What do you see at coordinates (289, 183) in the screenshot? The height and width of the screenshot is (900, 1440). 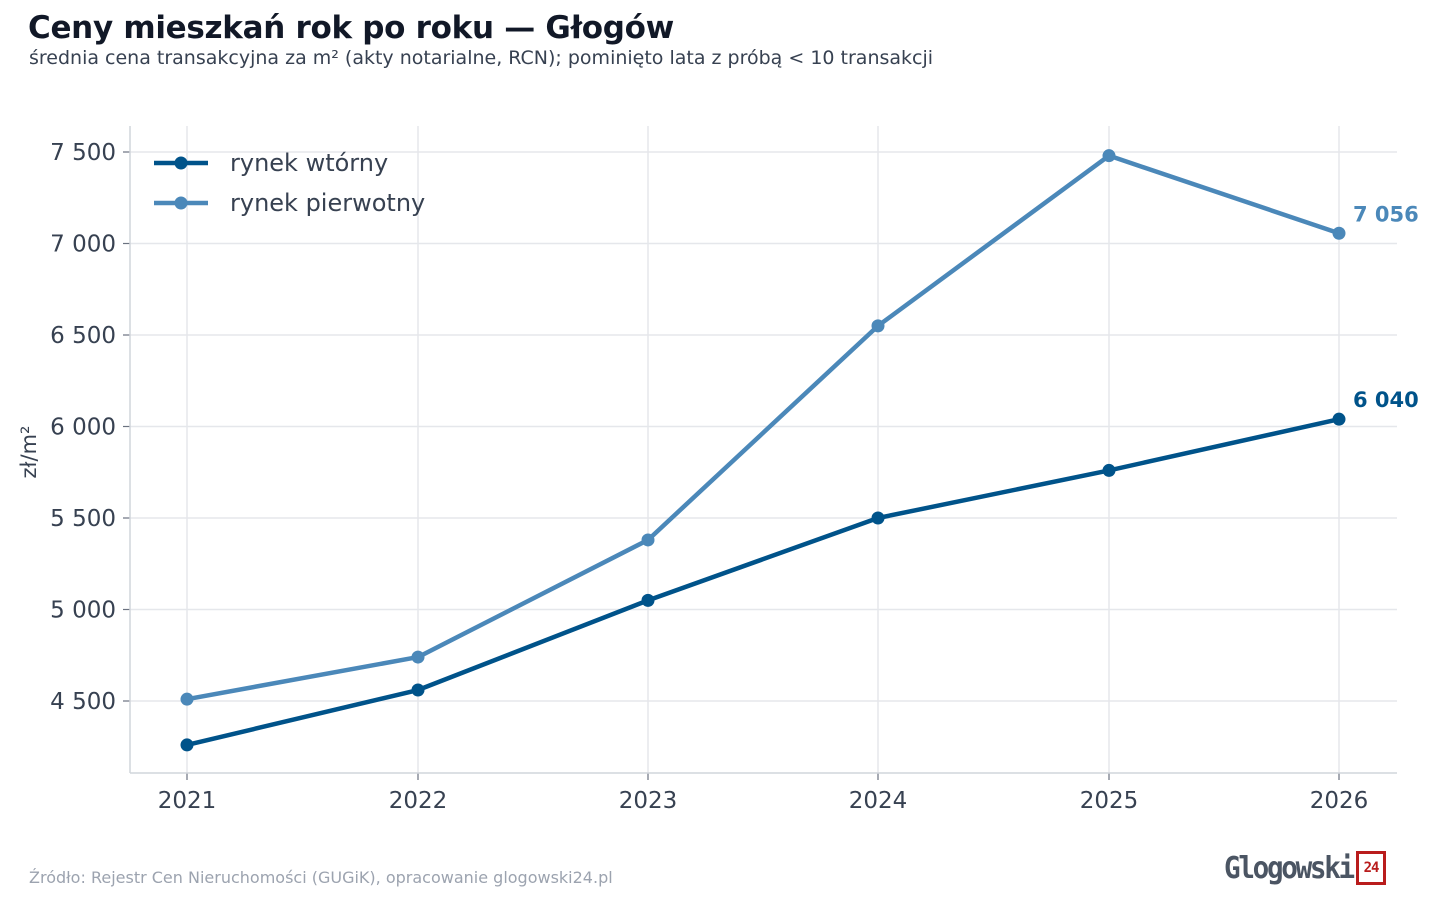 I see `legend: rynek wtórny rynek pierwotny` at bounding box center [289, 183].